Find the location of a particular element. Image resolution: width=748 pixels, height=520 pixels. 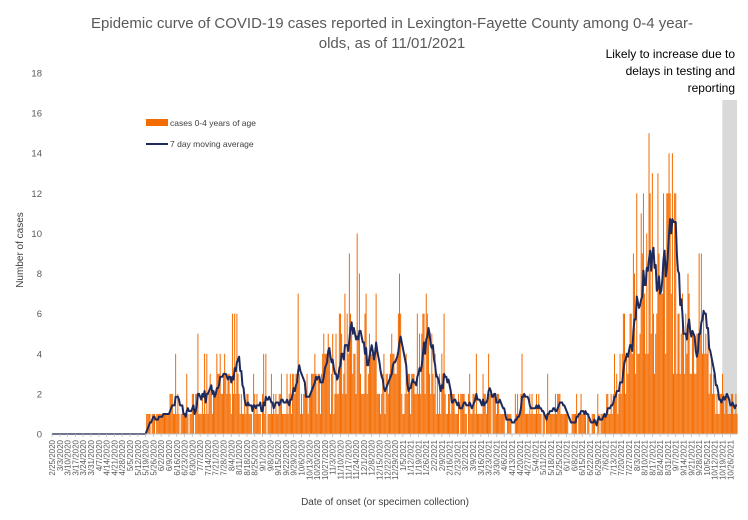

x-tick-label: 5/12/2020 is located at coordinates (138, 457).